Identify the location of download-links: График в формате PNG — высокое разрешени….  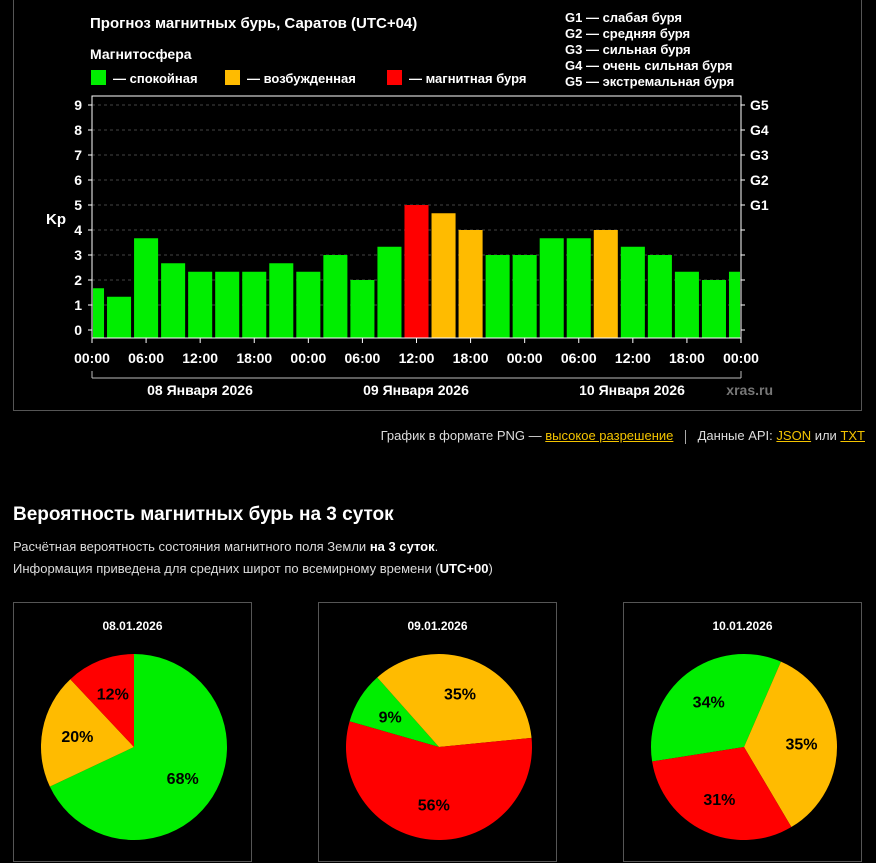
(623, 436).